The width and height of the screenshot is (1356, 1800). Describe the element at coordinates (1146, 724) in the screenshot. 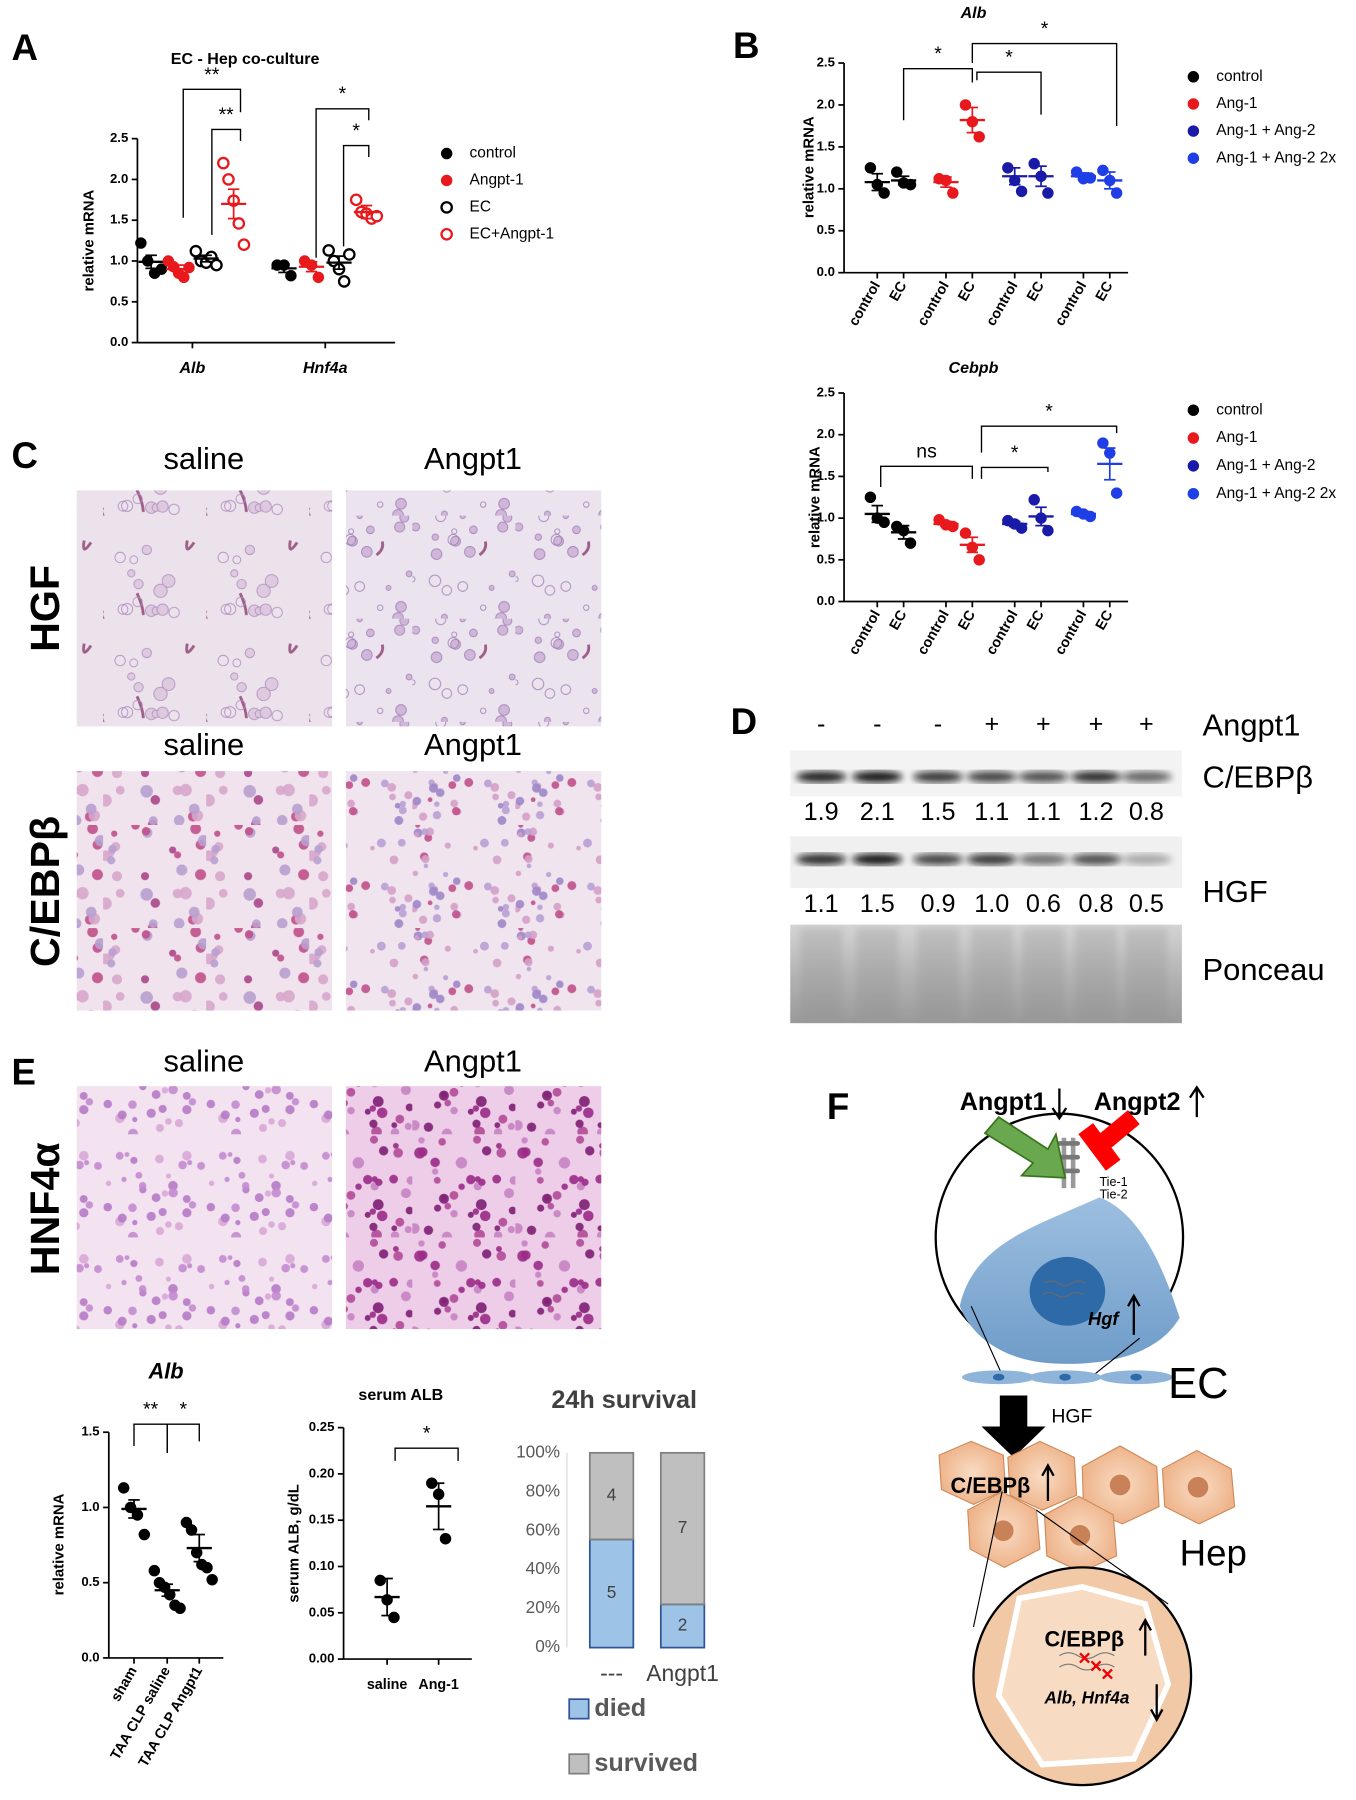

I see `lane-sign: +` at that location.